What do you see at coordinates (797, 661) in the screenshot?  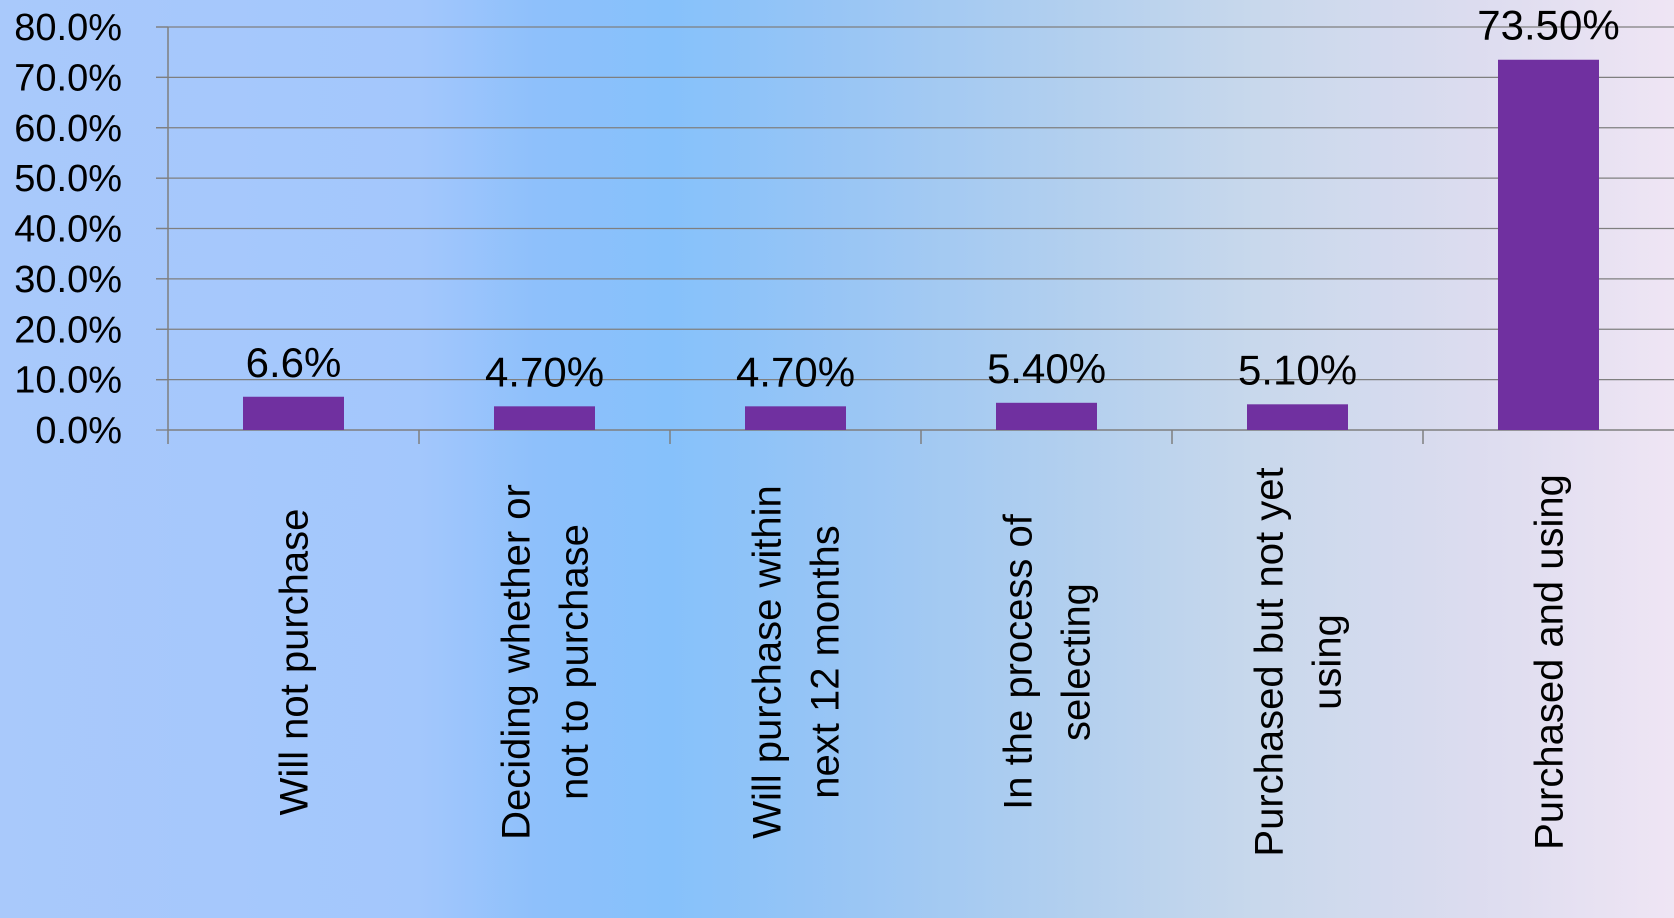 I see `category-label: Will purchase within next 12 months` at bounding box center [797, 661].